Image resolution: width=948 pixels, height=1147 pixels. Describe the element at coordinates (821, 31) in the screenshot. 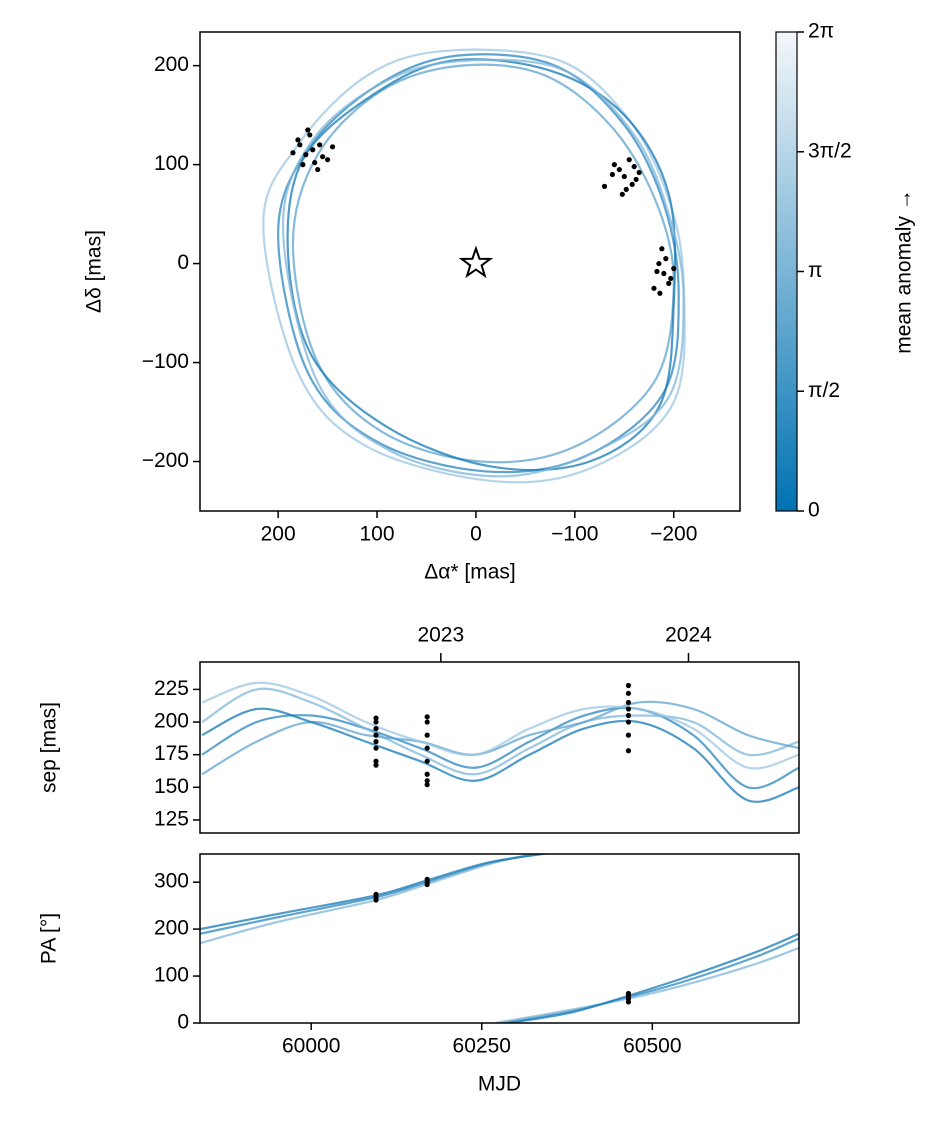

I see `colorbar-tick-label: 2π` at that location.